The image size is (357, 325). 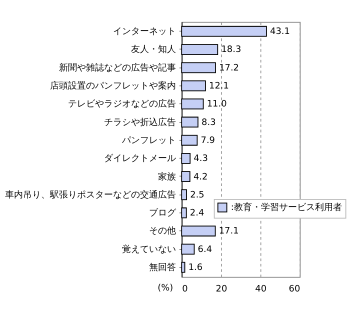 I want to click on text: 17.1, so click(x=228, y=231).